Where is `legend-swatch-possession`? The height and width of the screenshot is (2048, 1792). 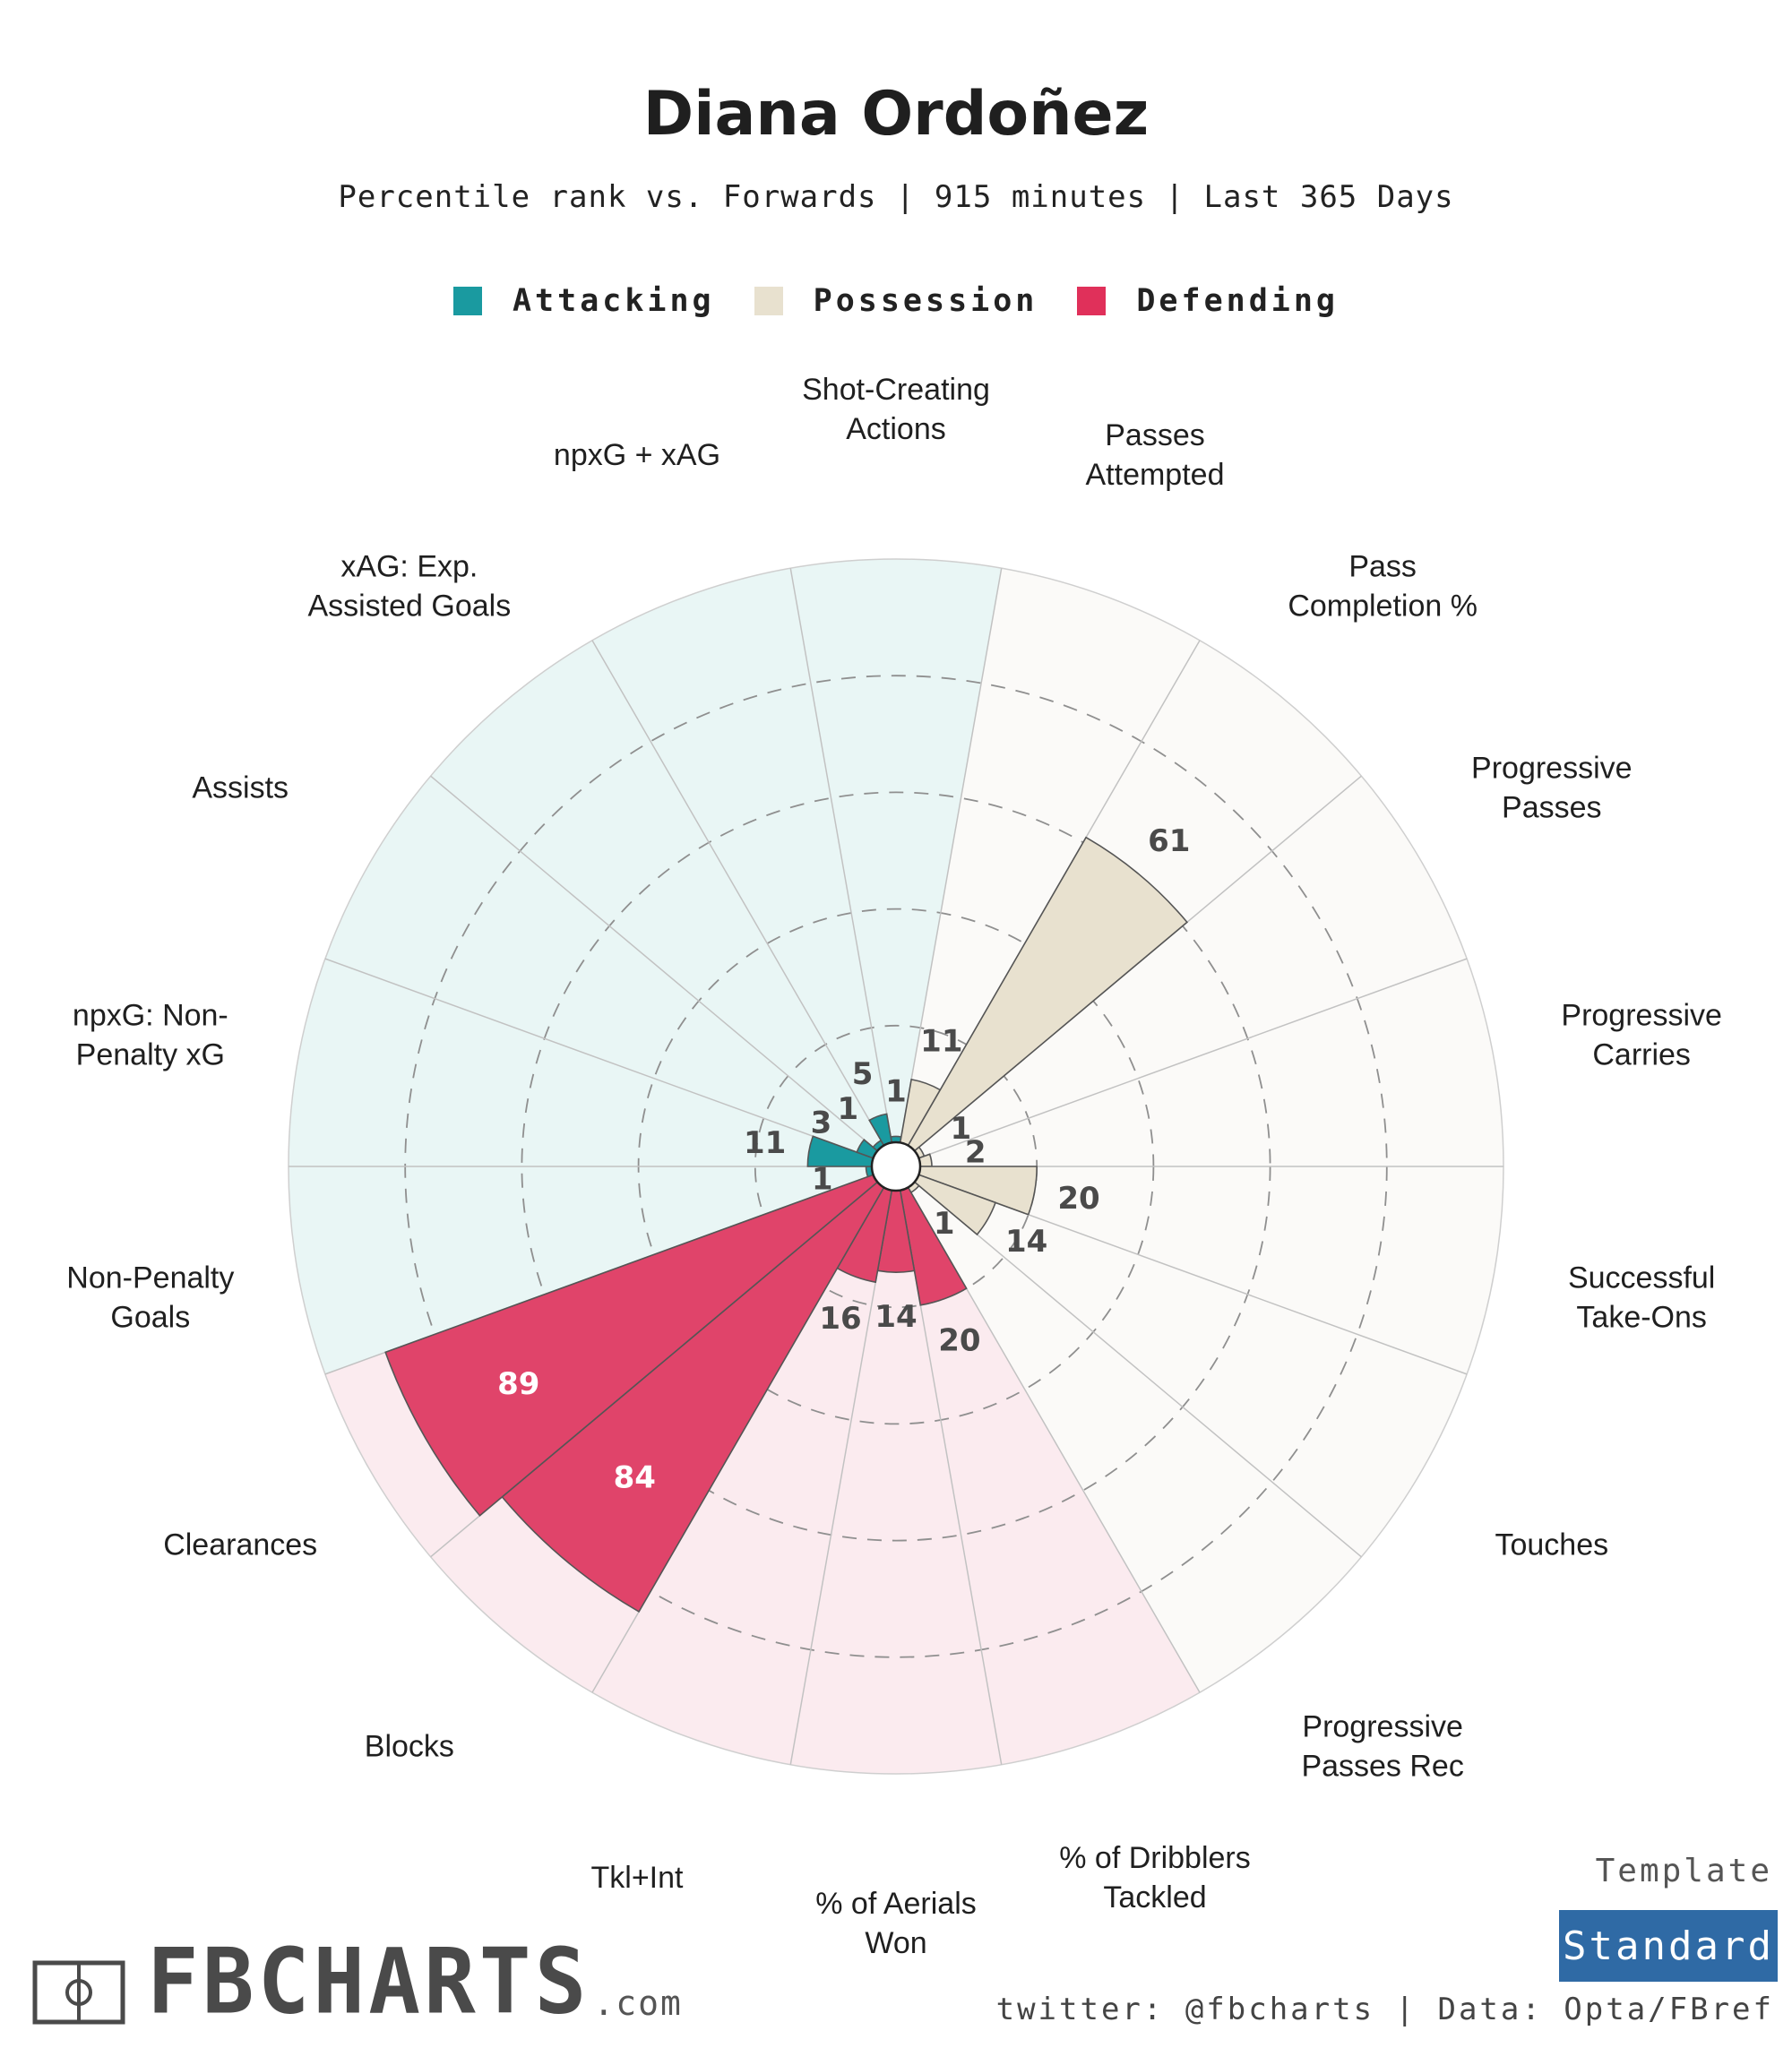 legend-swatch-possession is located at coordinates (768, 301).